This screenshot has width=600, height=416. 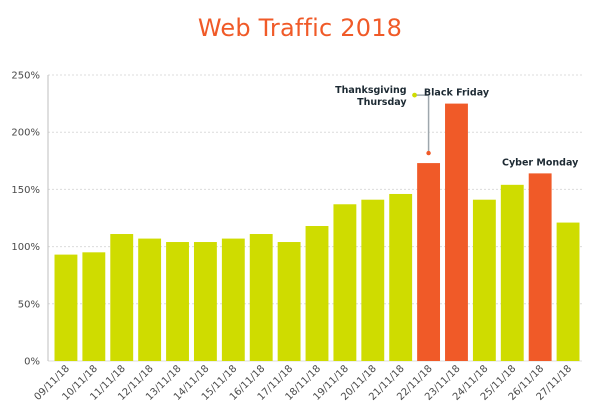 I want to click on annotation-connector, so click(x=423, y=123).